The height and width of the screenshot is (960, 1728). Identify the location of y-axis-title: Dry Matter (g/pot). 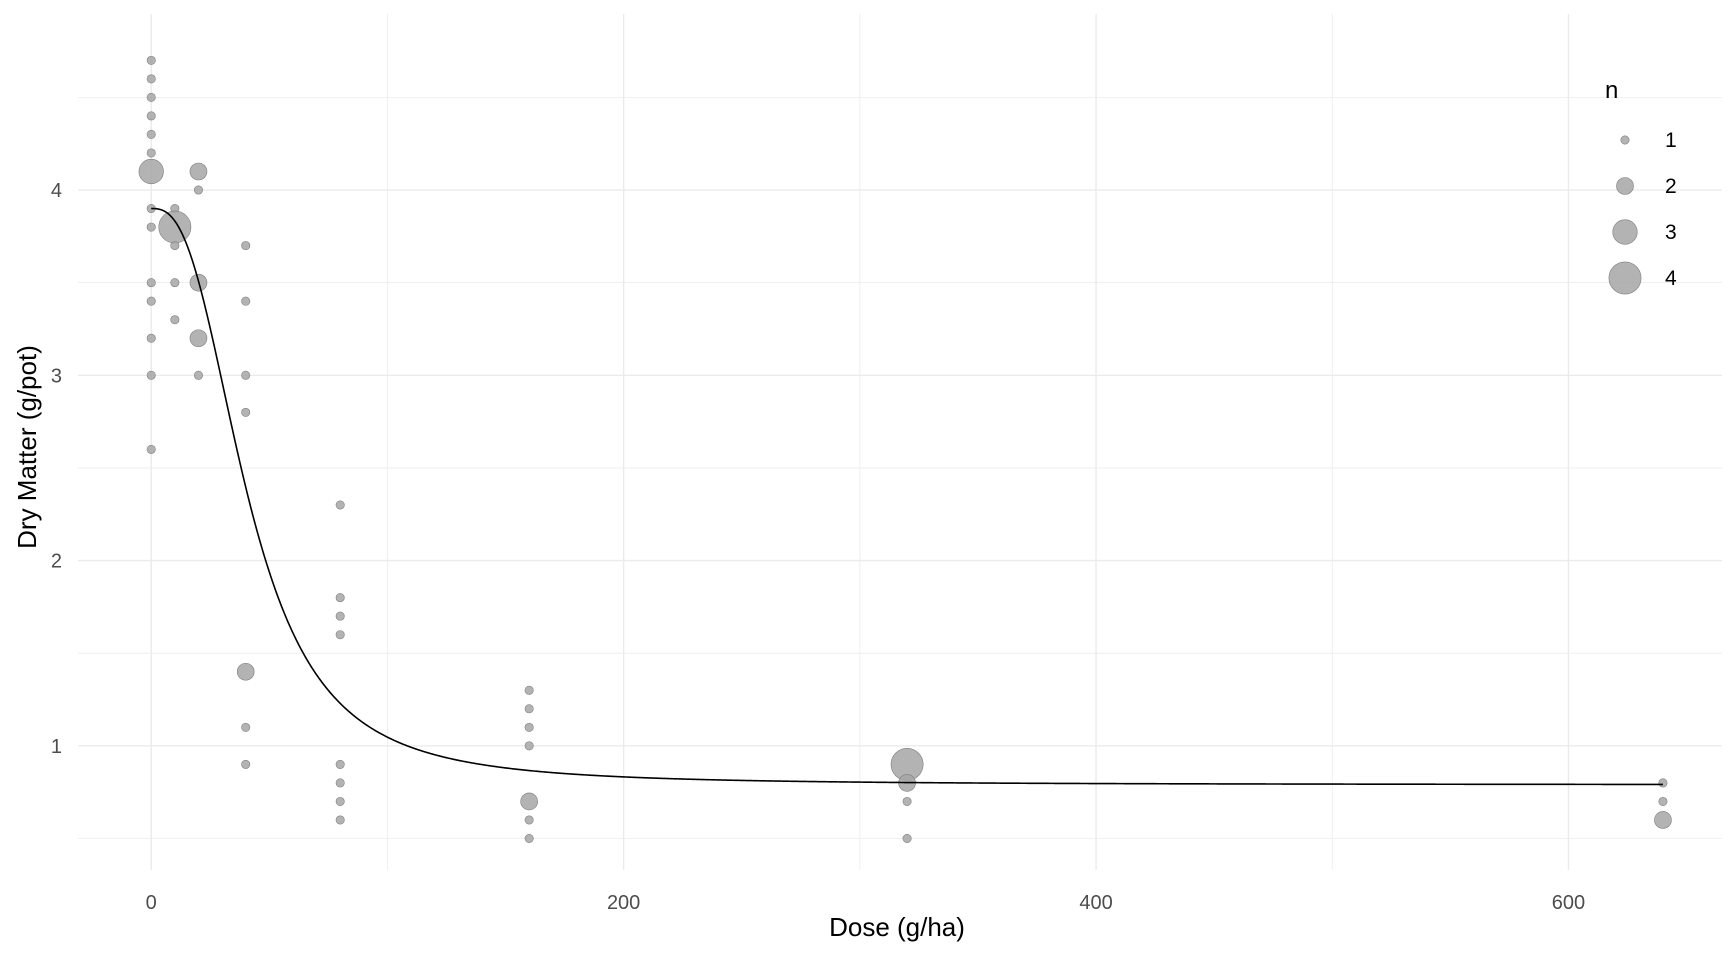
(27, 447).